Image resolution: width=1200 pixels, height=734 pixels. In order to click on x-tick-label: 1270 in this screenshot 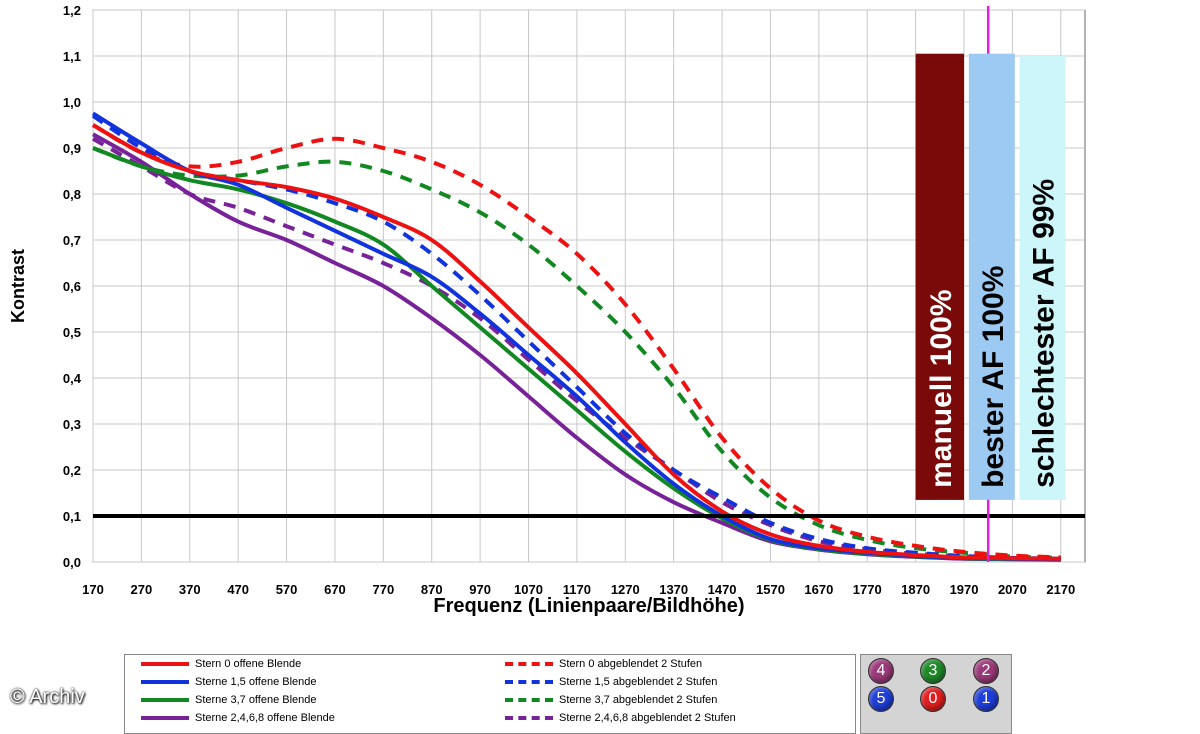, I will do `click(625, 589)`.